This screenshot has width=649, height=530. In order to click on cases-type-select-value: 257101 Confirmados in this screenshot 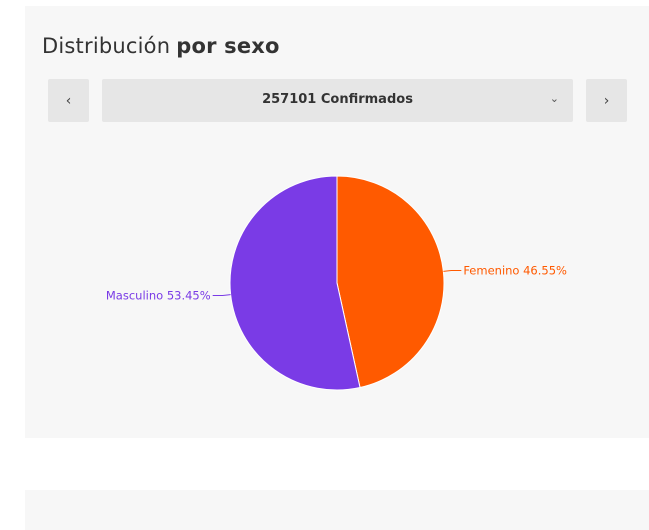, I will do `click(337, 99)`.